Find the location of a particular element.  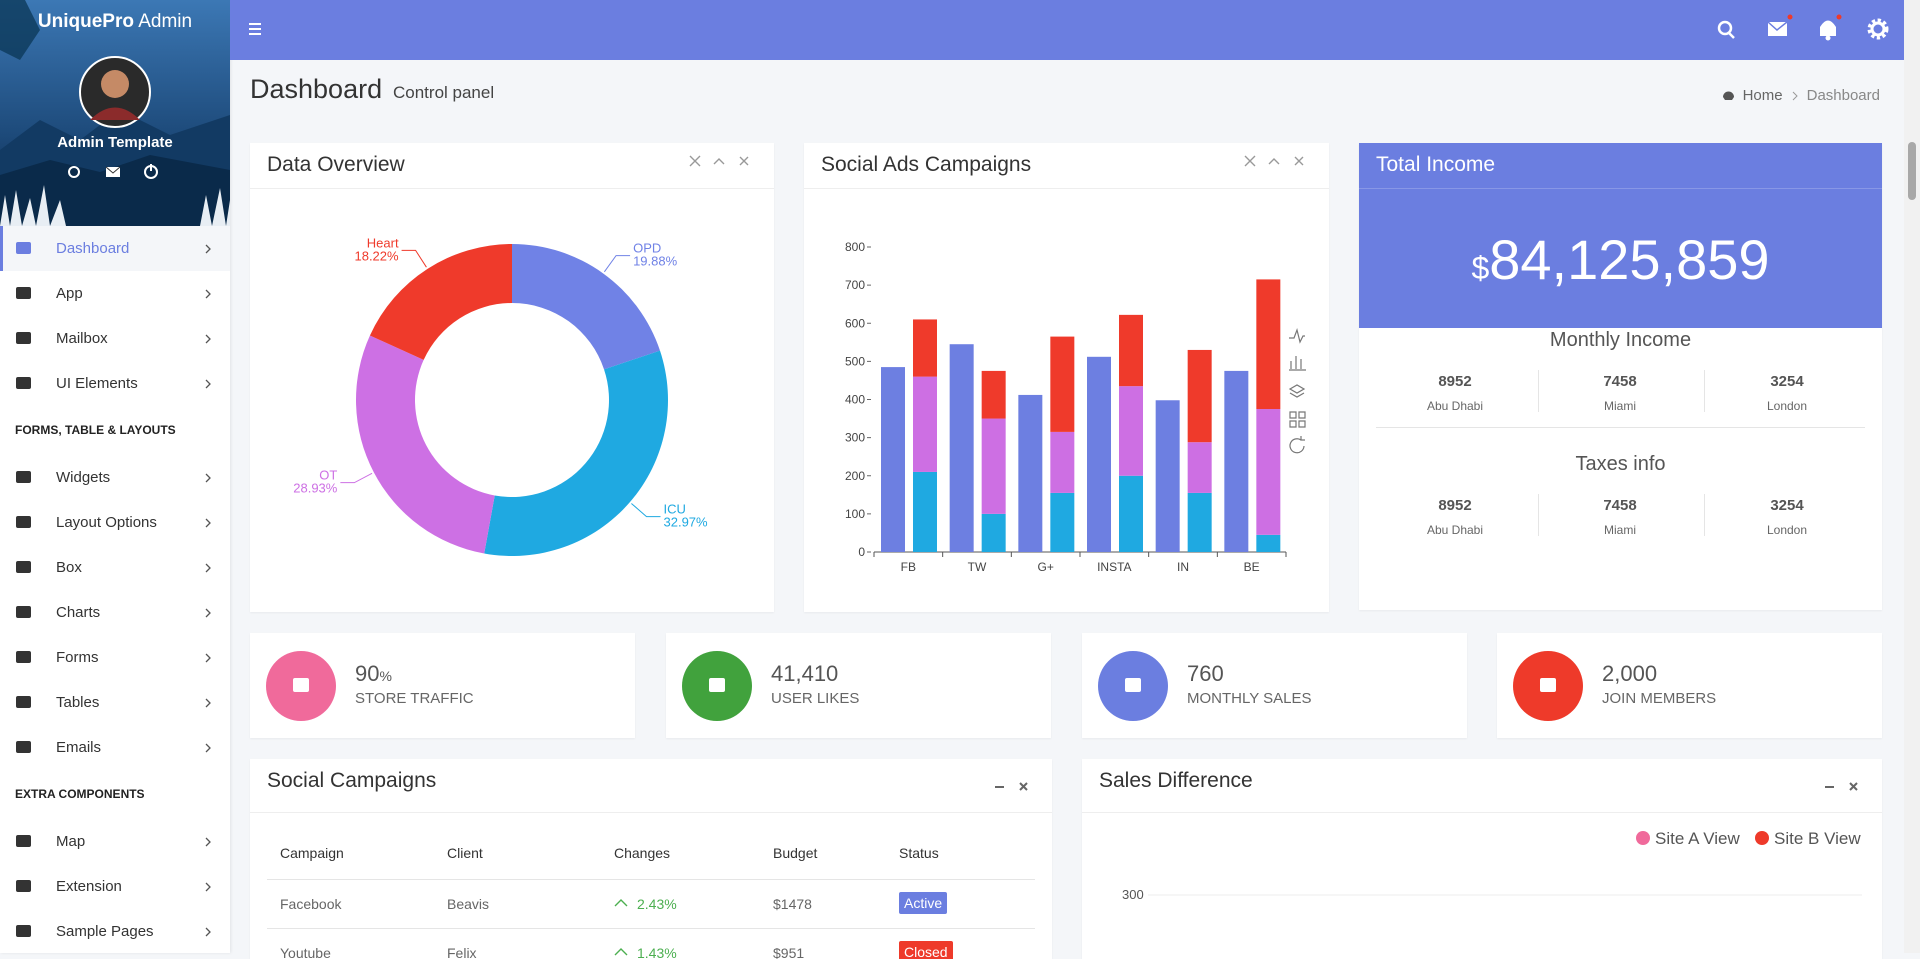

stat-icon-glyph is located at coordinates (717, 685).